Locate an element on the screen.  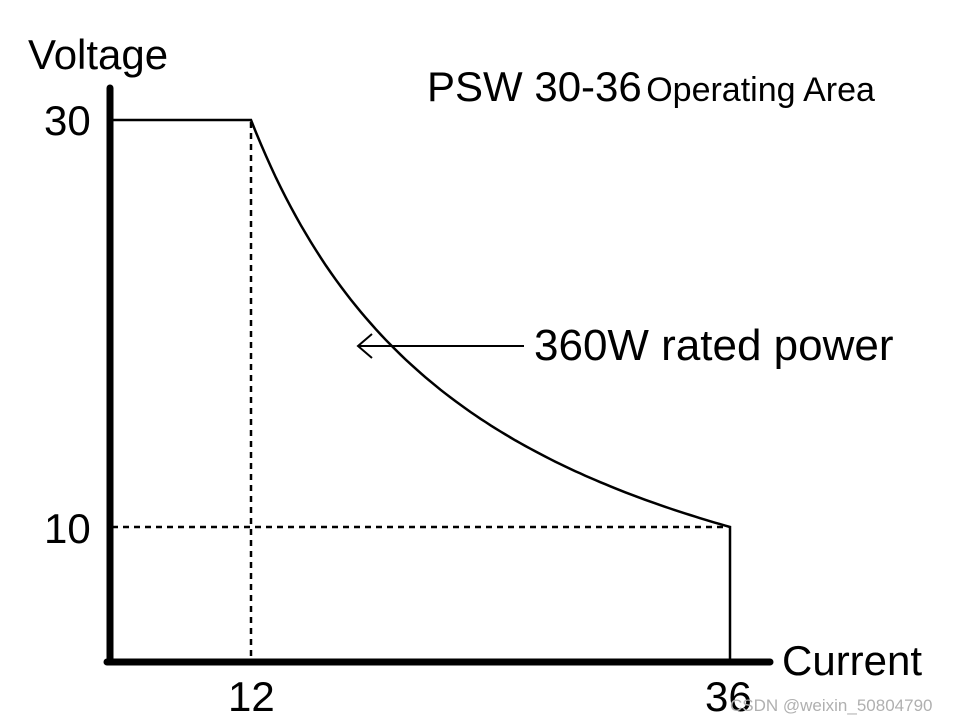
y-axis-label: Voltage is located at coordinates (98, 54).